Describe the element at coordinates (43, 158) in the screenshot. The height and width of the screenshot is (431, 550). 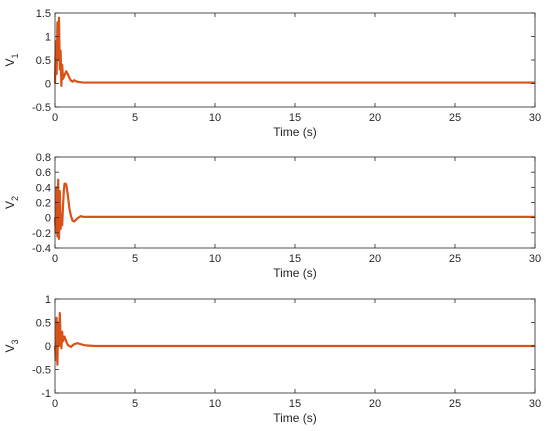
I see `y-tick-label: 0.8` at that location.